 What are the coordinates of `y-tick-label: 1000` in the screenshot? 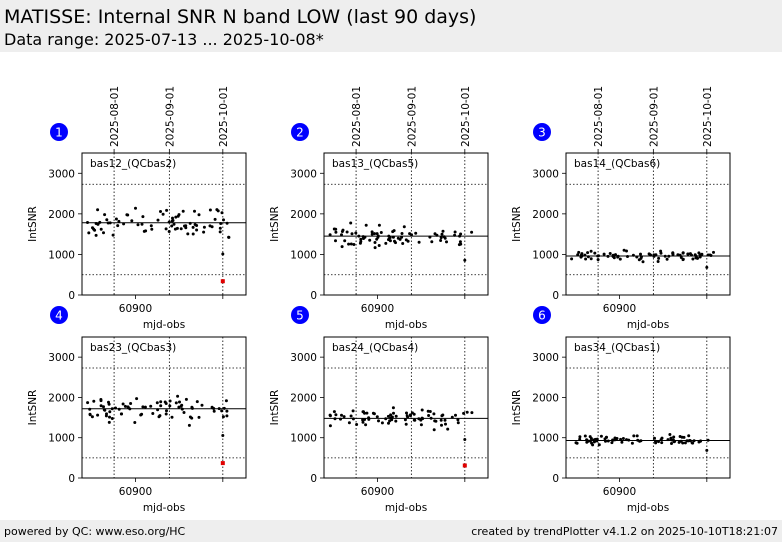 It's located at (303, 439).